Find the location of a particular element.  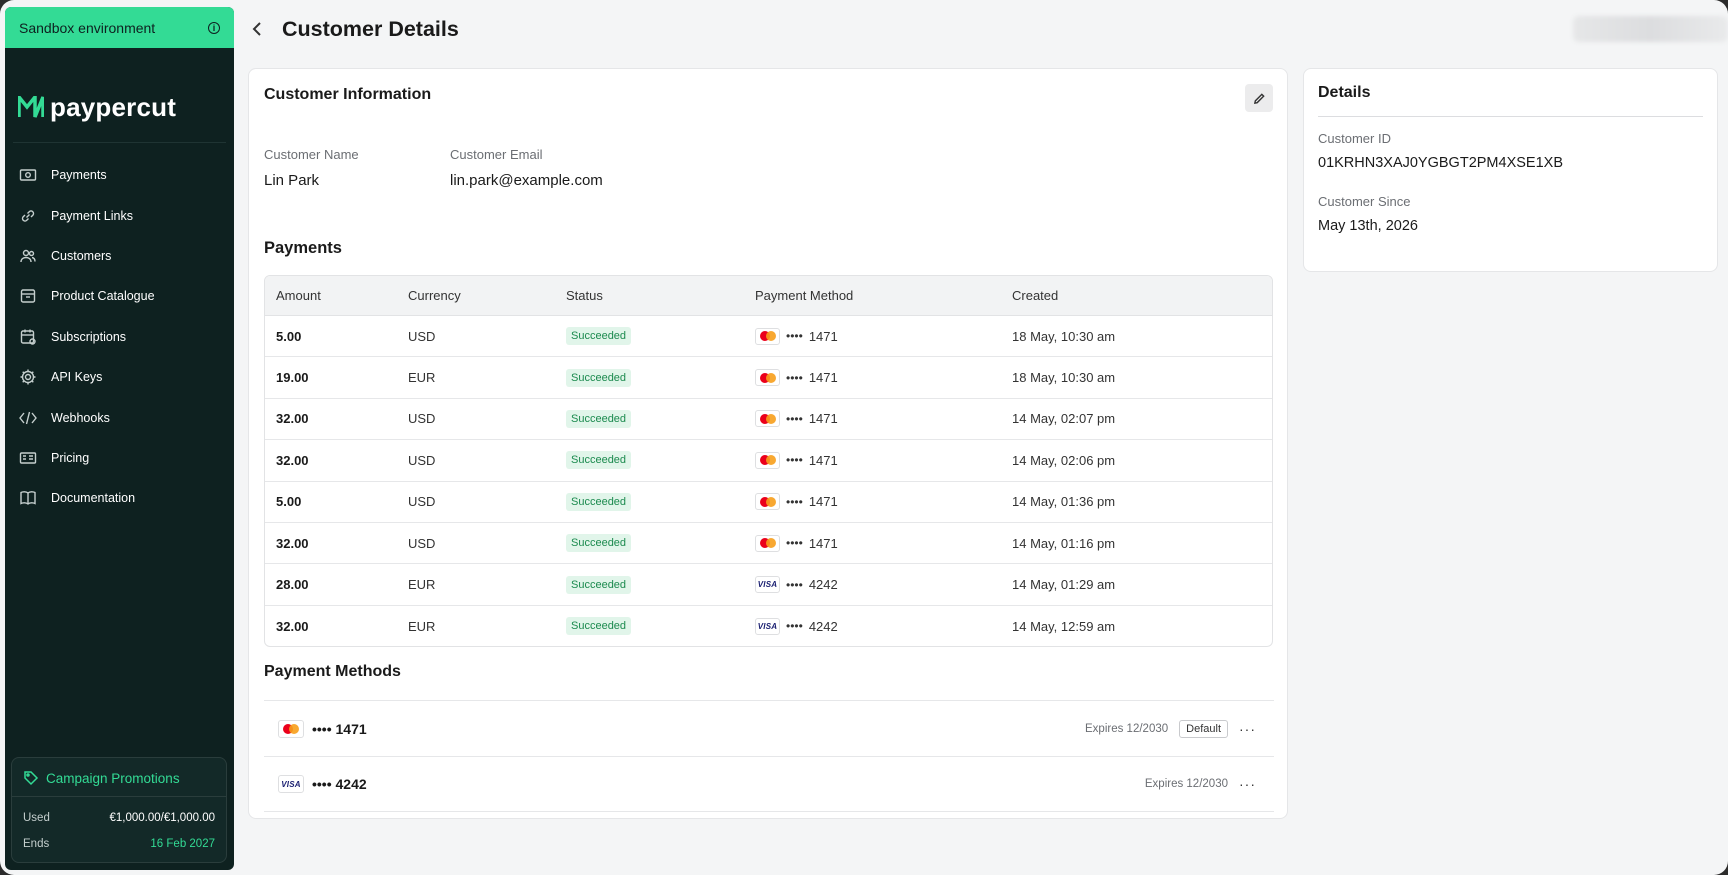

sidebar-item-label: Webhooks is located at coordinates (80, 417).